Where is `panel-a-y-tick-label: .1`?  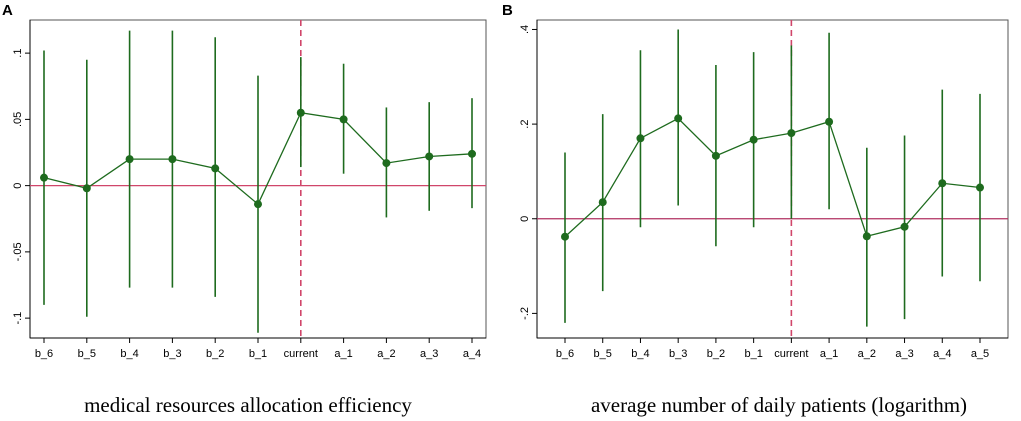 panel-a-y-tick-label: .1 is located at coordinates (18, 53).